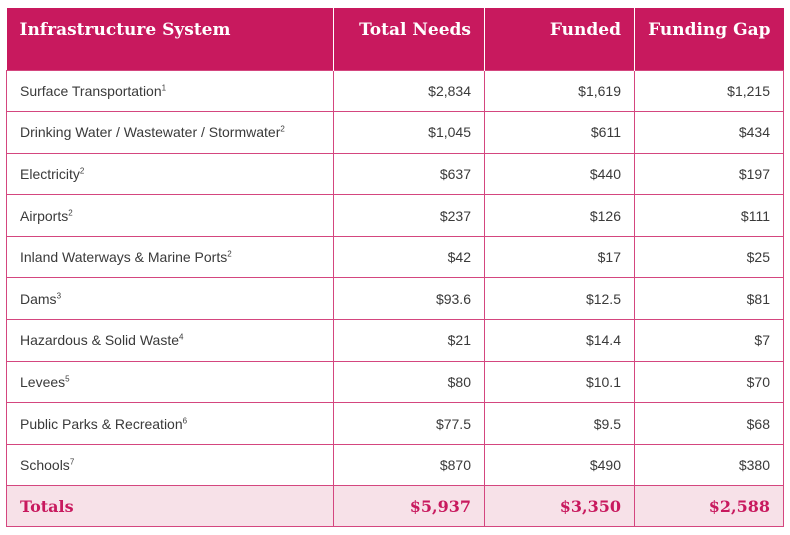 This screenshot has height=535, width=790. I want to click on footnote-marker: 6, so click(185, 420).